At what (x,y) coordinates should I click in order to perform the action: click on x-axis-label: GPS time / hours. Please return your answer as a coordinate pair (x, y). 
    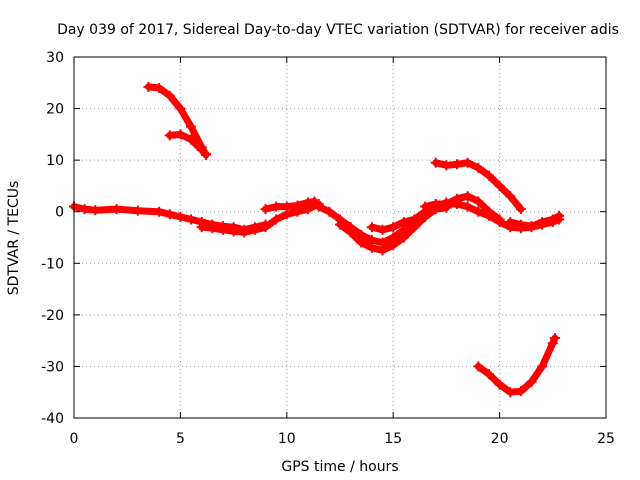
    Looking at the image, I should click on (339, 467).